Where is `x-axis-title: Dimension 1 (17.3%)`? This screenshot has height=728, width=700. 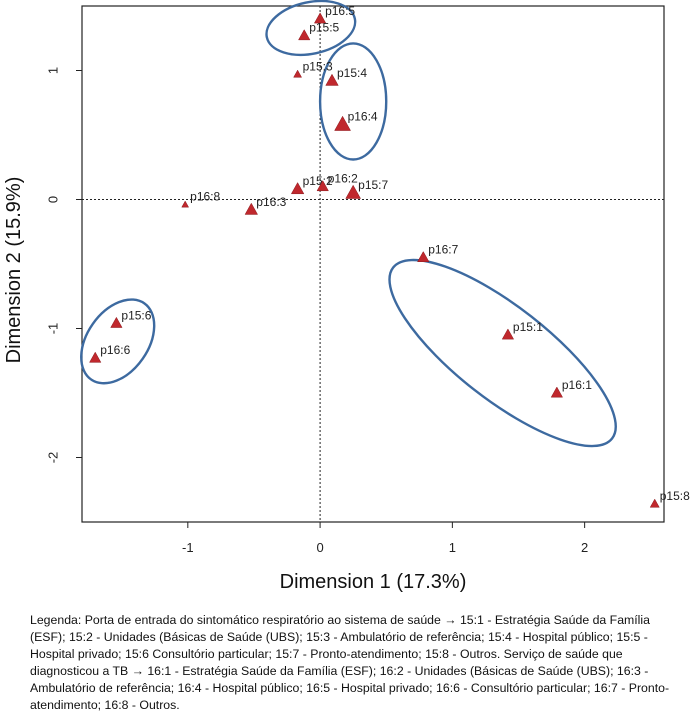
x-axis-title: Dimension 1 (17.3%) is located at coordinates (373, 582).